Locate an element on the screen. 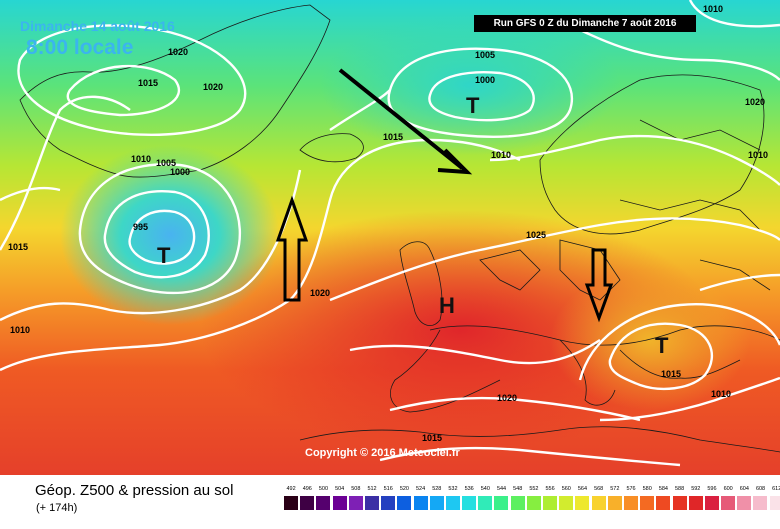 The width and height of the screenshot is (780, 529). scale-cell: 604 is located at coordinates (744, 499).